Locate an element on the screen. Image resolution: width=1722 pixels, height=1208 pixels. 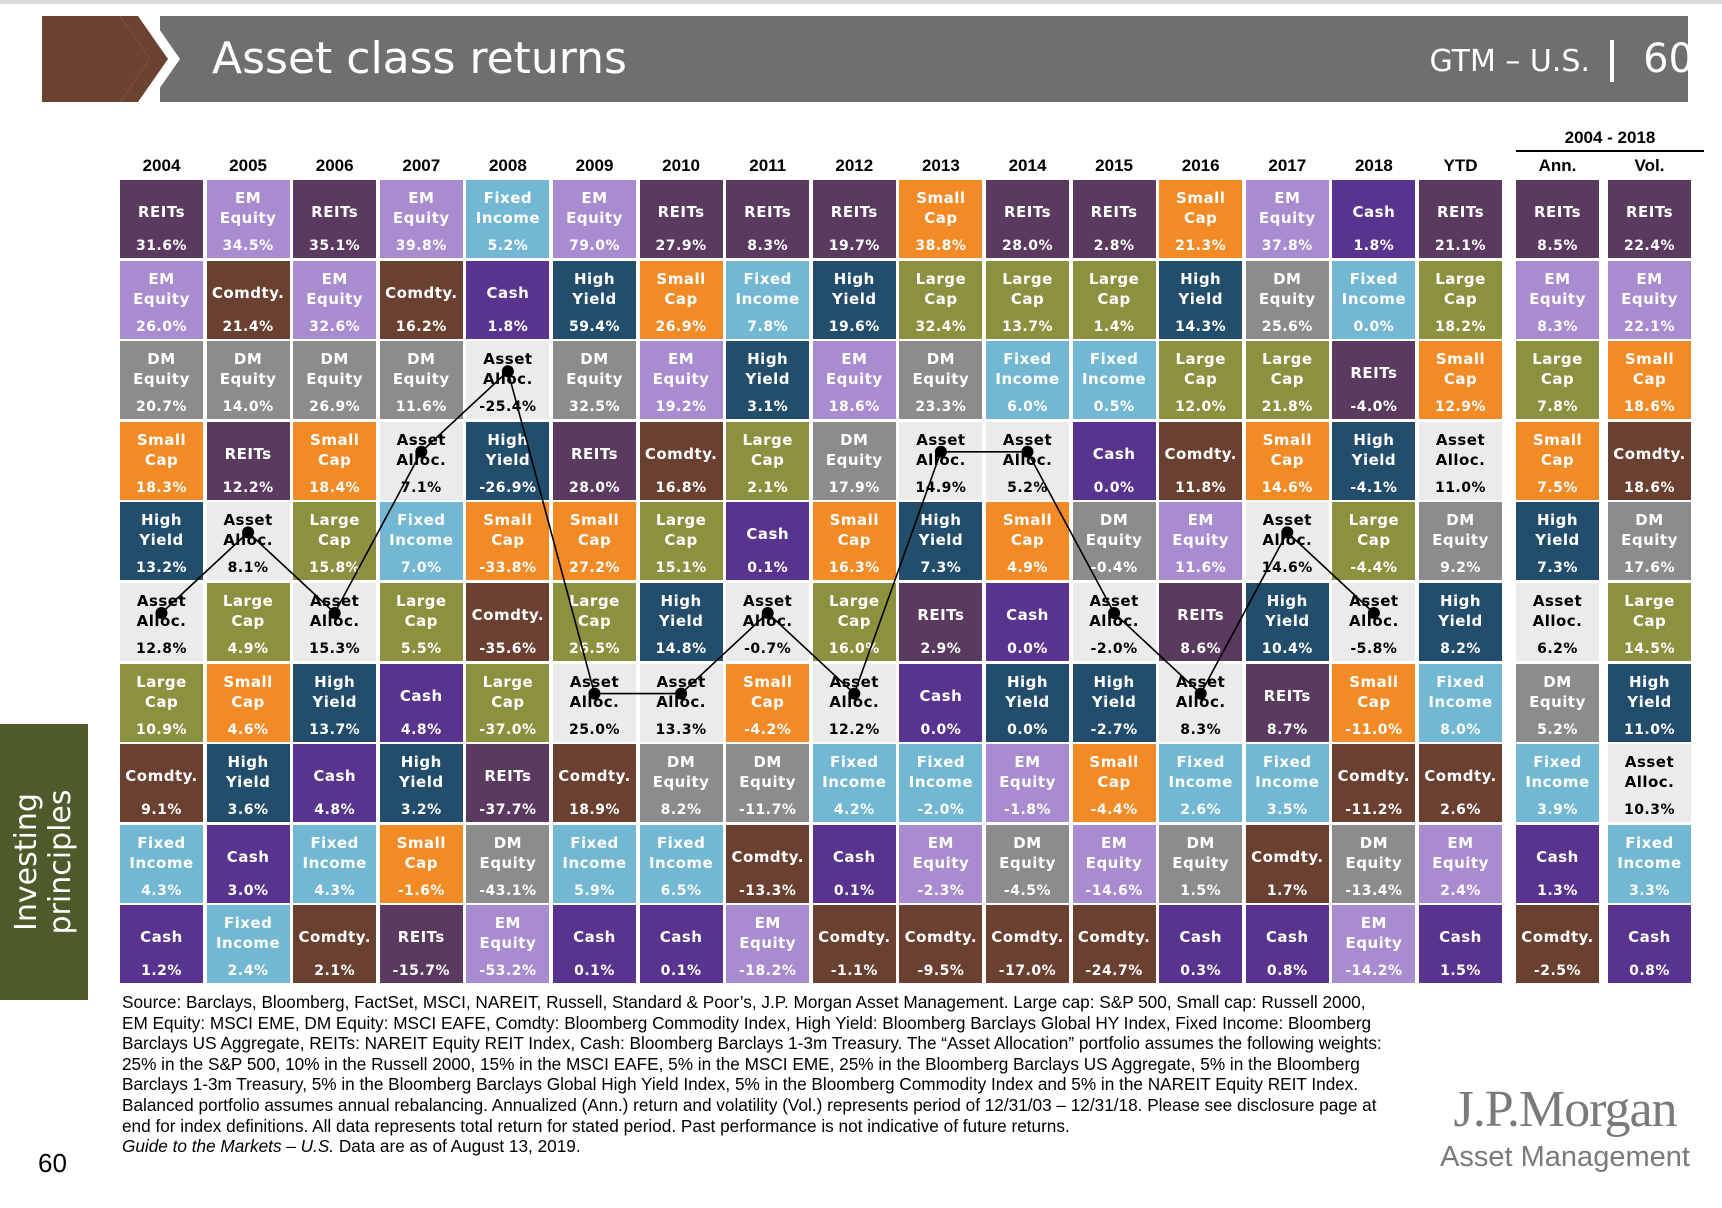
return-cell: REITs 28.0% is located at coordinates (594, 460).